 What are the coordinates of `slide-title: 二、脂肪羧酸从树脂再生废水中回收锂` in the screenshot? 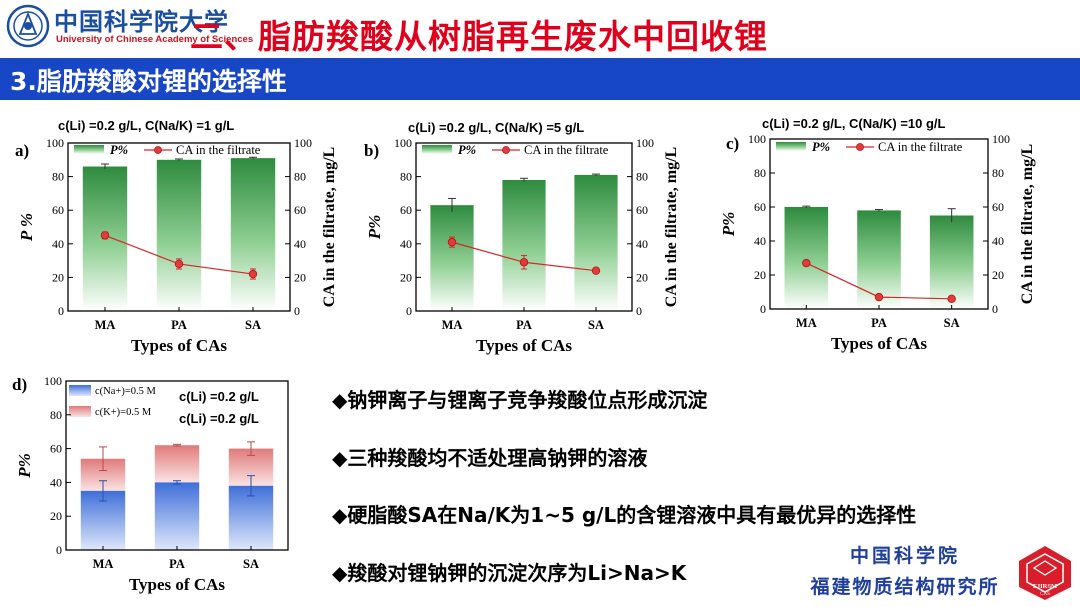 It's located at (479, 36).